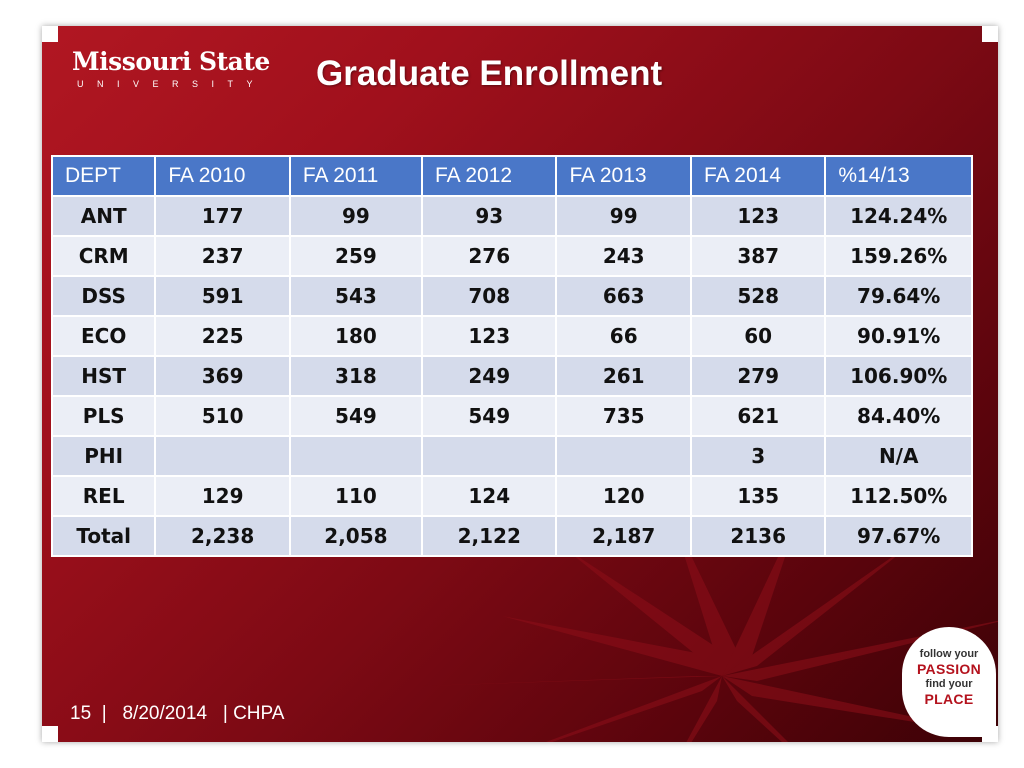 This screenshot has height=768, width=1024. Describe the element at coordinates (356, 536) in the screenshot. I see `table-cell: 2,058` at that location.